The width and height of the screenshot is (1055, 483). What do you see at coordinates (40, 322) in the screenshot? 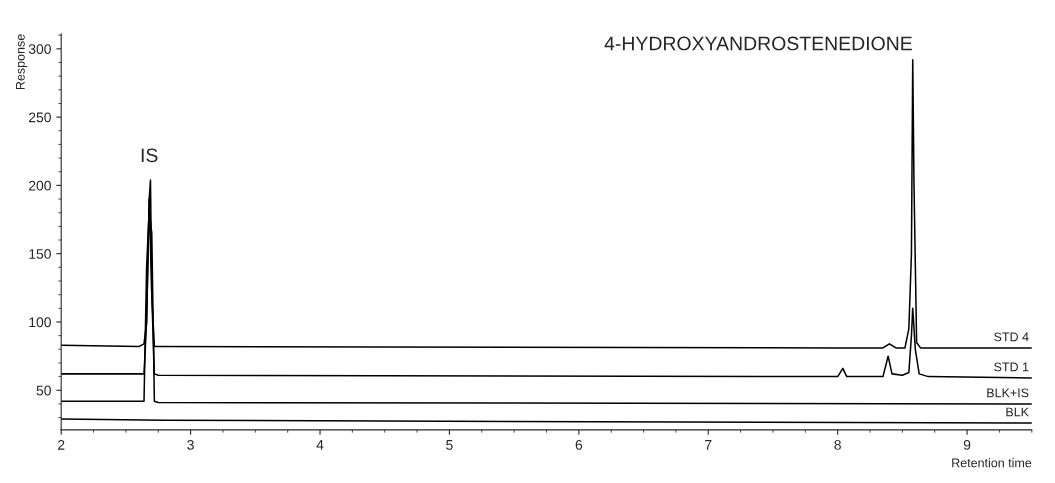
I see `y-tick-label: 100` at bounding box center [40, 322].